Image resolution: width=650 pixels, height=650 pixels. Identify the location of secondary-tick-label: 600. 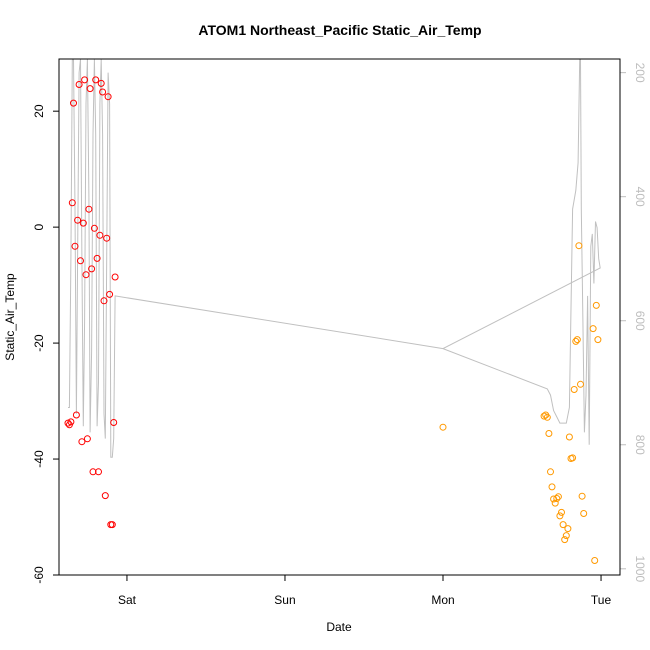
(640, 321).